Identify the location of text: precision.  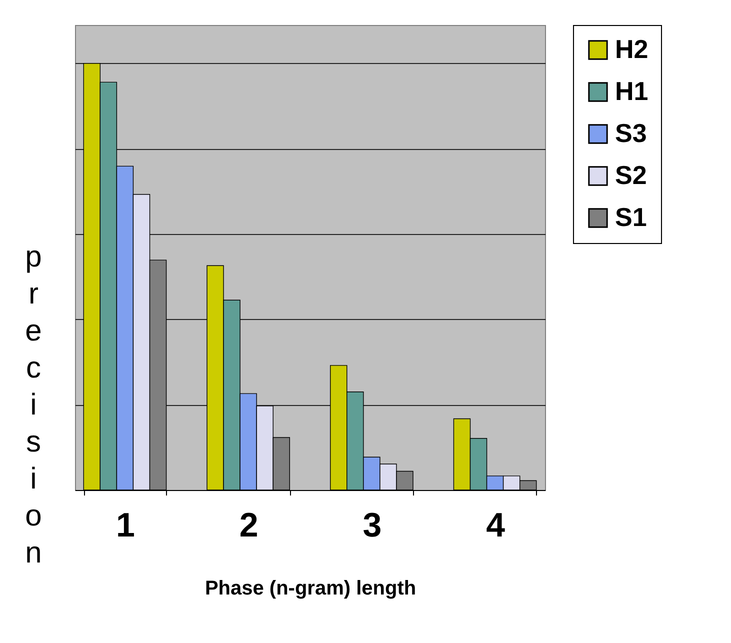
(33, 405).